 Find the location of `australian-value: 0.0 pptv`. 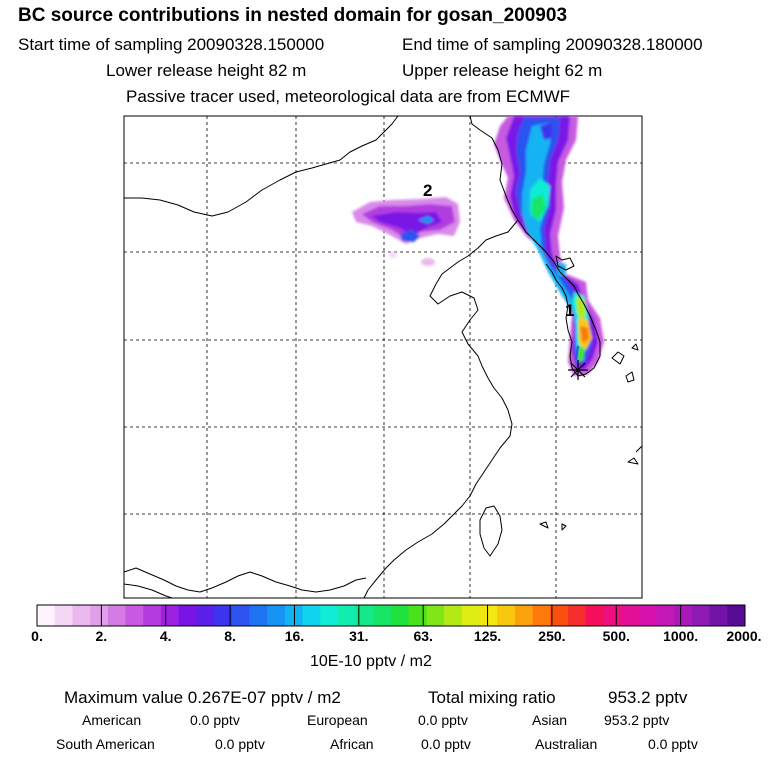

australian-value: 0.0 pptv is located at coordinates (673, 744).